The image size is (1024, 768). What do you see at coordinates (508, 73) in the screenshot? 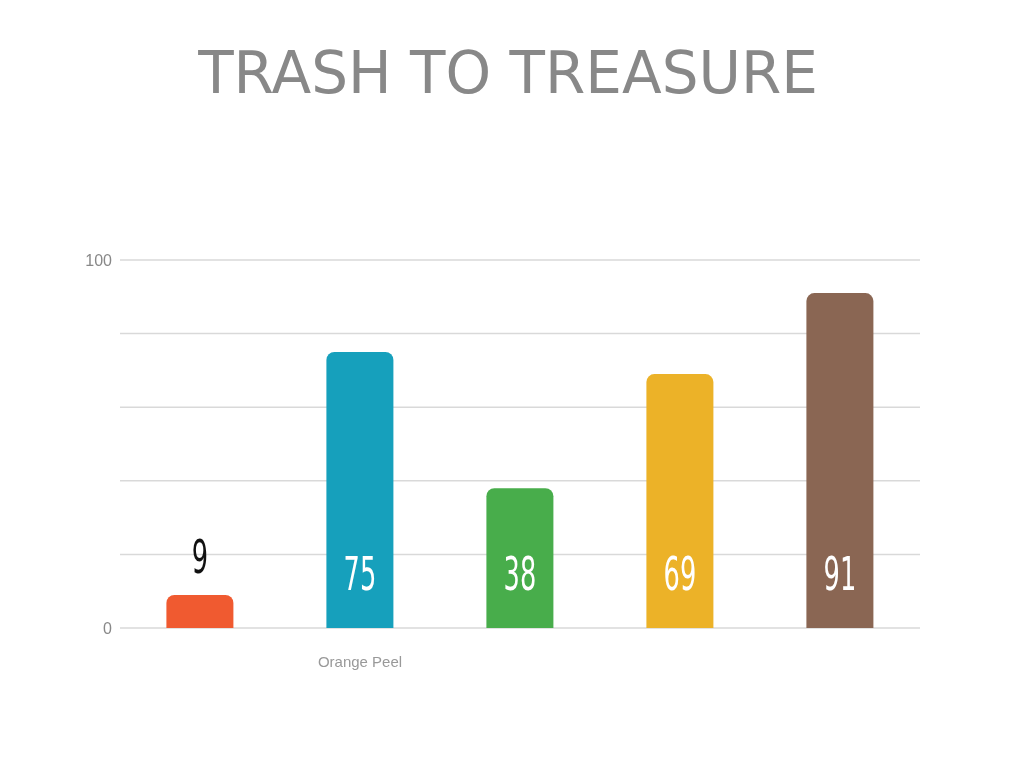
I see `chart-title: TRASH TO TREASURE` at bounding box center [508, 73].